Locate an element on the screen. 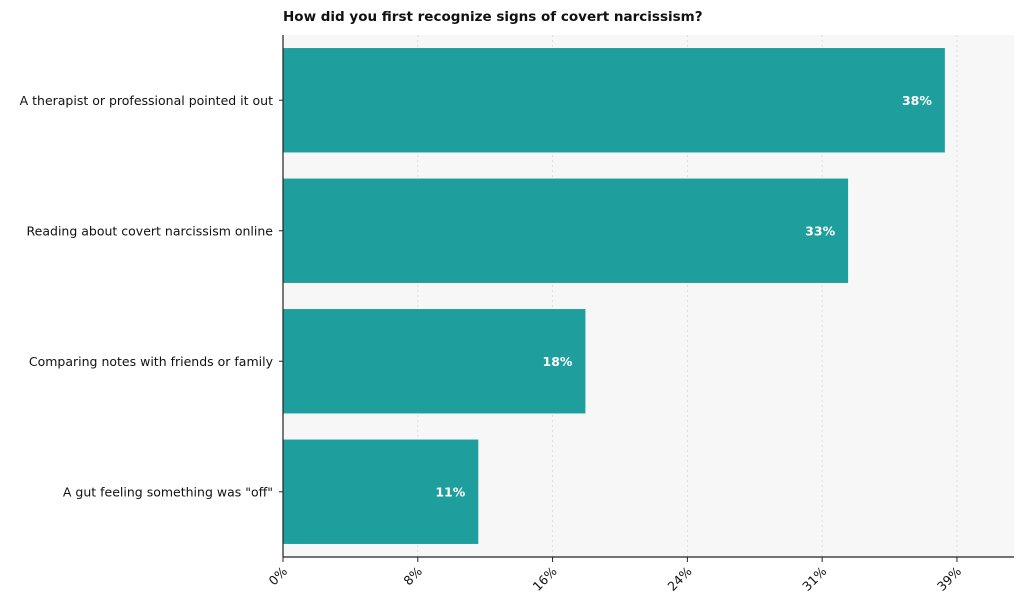 The height and width of the screenshot is (610, 1024). x-tick-label-3: 24% is located at coordinates (679, 579).